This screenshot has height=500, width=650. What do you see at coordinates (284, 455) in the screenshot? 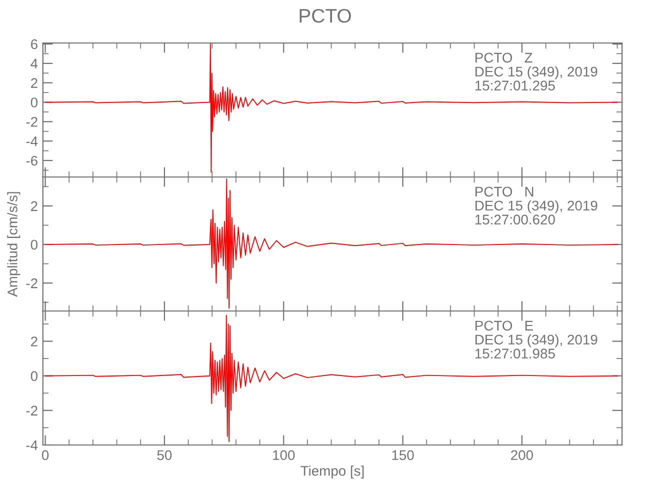
I see `x-tick-label: 100` at bounding box center [284, 455].